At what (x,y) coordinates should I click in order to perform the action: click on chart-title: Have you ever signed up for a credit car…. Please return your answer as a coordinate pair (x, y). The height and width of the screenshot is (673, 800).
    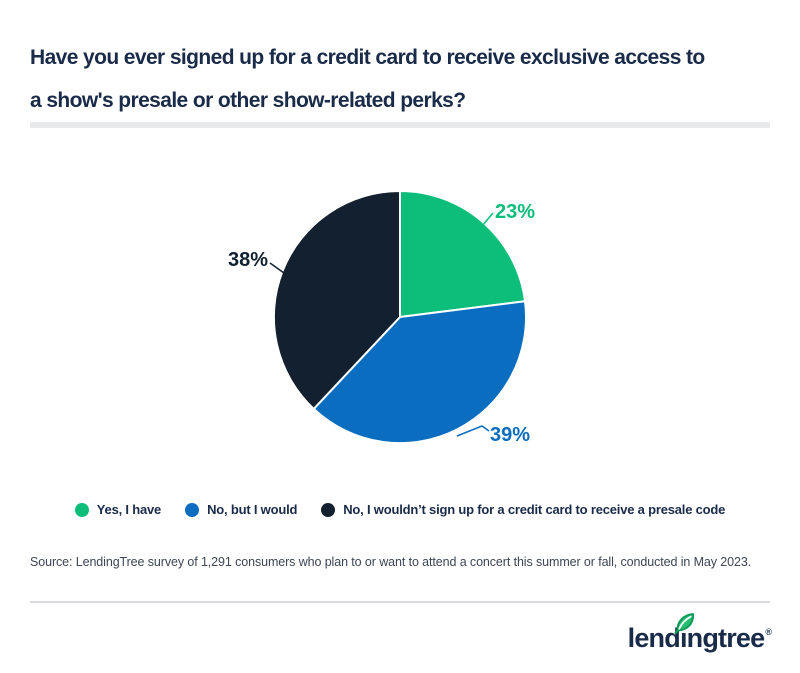
    Looking at the image, I should click on (367, 79).